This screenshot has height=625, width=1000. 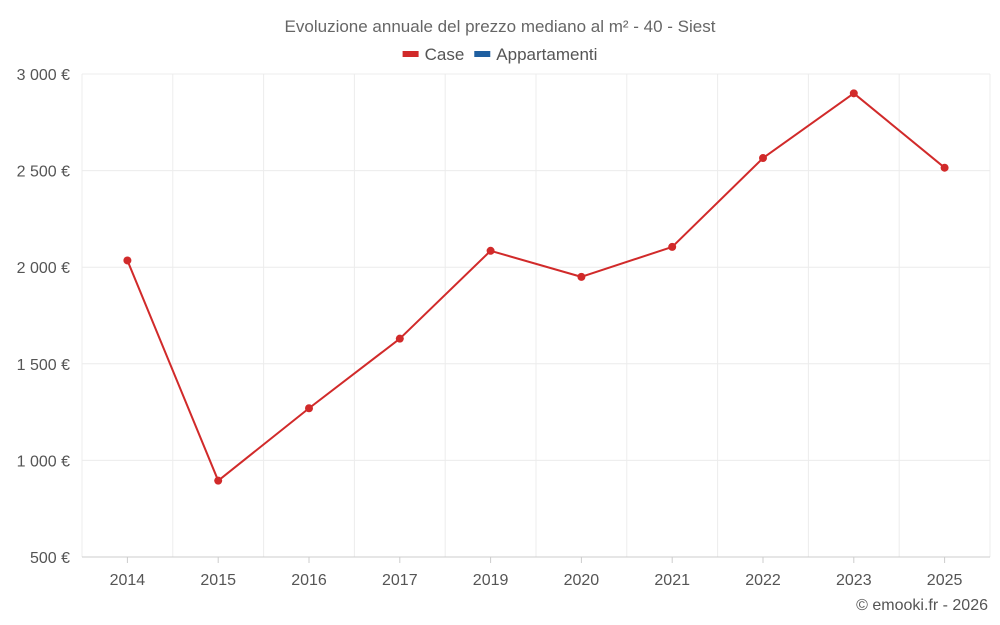 I want to click on legend-label: Appartamenti, so click(x=546, y=54).